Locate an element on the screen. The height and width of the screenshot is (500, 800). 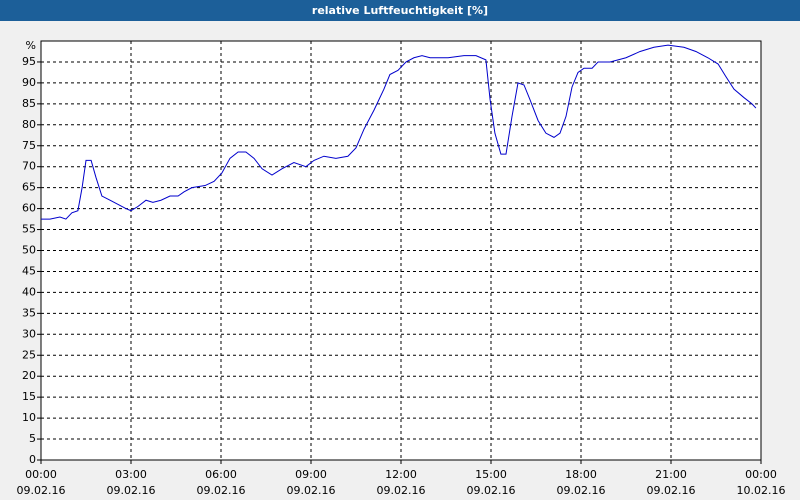
y-tick-label: 0 is located at coordinates (32, 459).